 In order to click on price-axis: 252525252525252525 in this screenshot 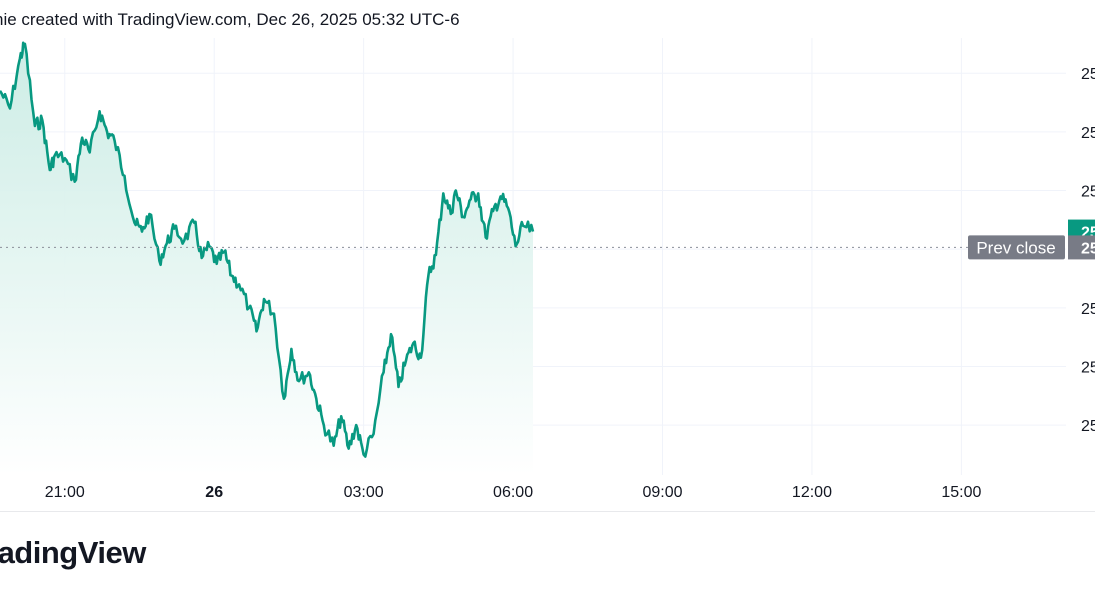, I will do `click(1081, 250)`.